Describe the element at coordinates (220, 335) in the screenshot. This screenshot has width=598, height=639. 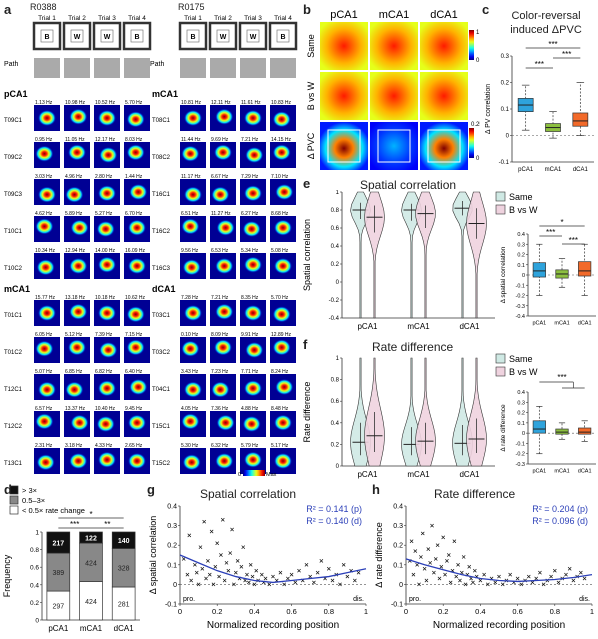
I see `firing-rate: 8.09 Hz` at that location.